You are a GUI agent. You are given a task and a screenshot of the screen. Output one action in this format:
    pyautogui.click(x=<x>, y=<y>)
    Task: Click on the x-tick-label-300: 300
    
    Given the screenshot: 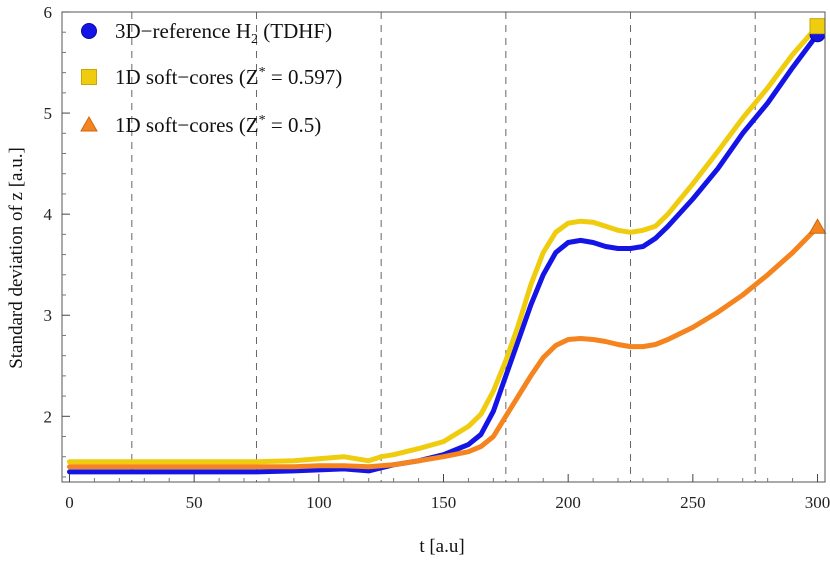 What is the action you would take?
    pyautogui.click(x=817, y=502)
    